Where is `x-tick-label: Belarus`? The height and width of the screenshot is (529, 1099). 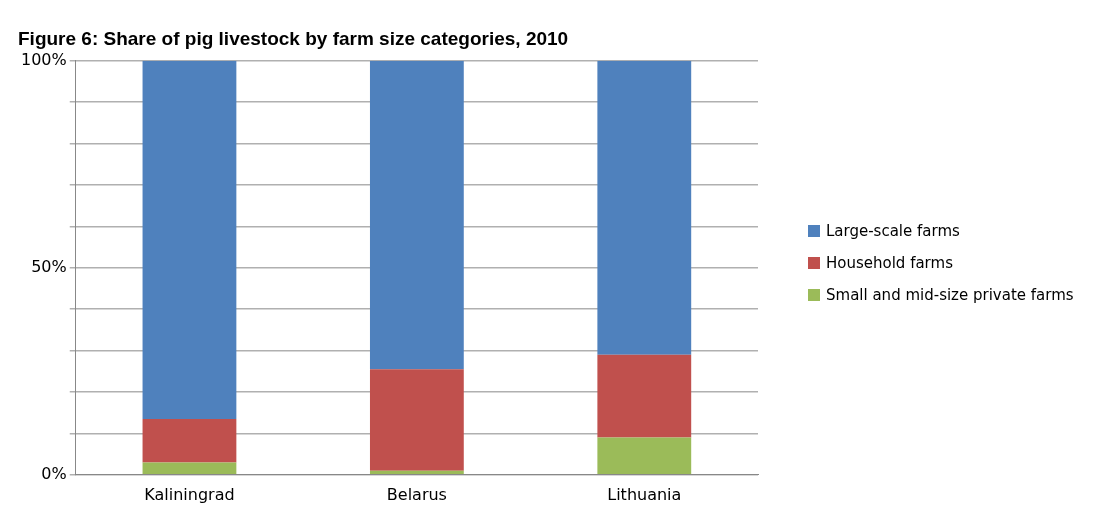 x-tick-label: Belarus is located at coordinates (416, 494).